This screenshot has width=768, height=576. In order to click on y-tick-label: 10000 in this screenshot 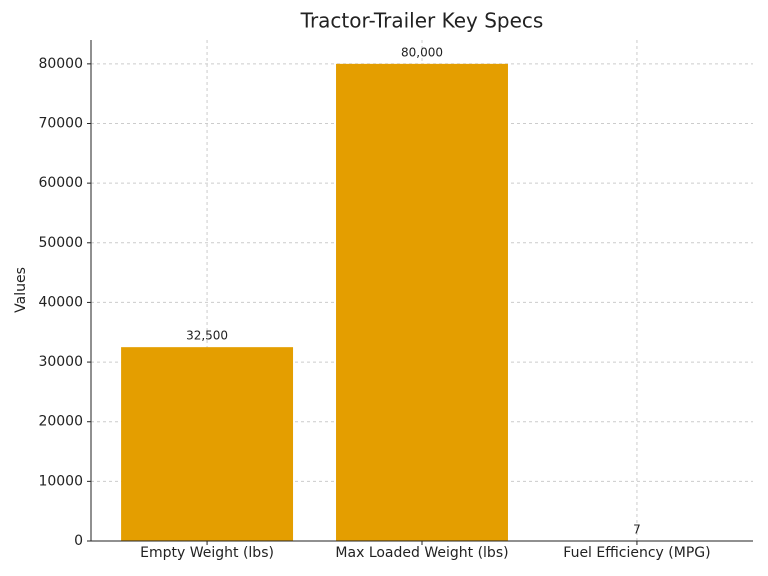, I will do `click(60, 481)`.